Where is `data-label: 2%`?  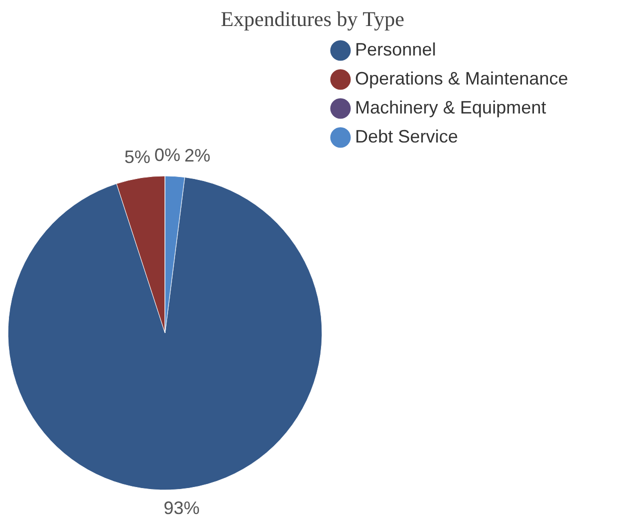 data-label: 2% is located at coordinates (197, 155).